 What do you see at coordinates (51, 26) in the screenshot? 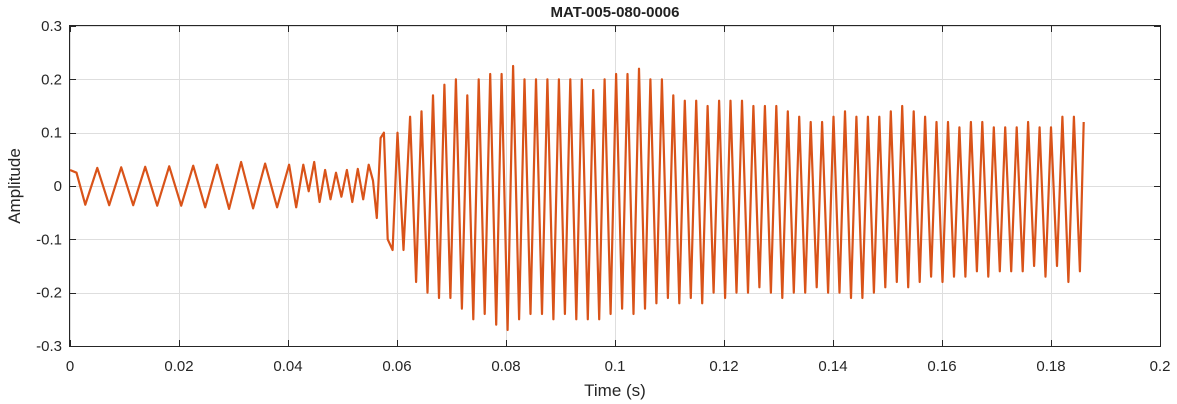
I see `y-tick-label: 0.3` at bounding box center [51, 26].